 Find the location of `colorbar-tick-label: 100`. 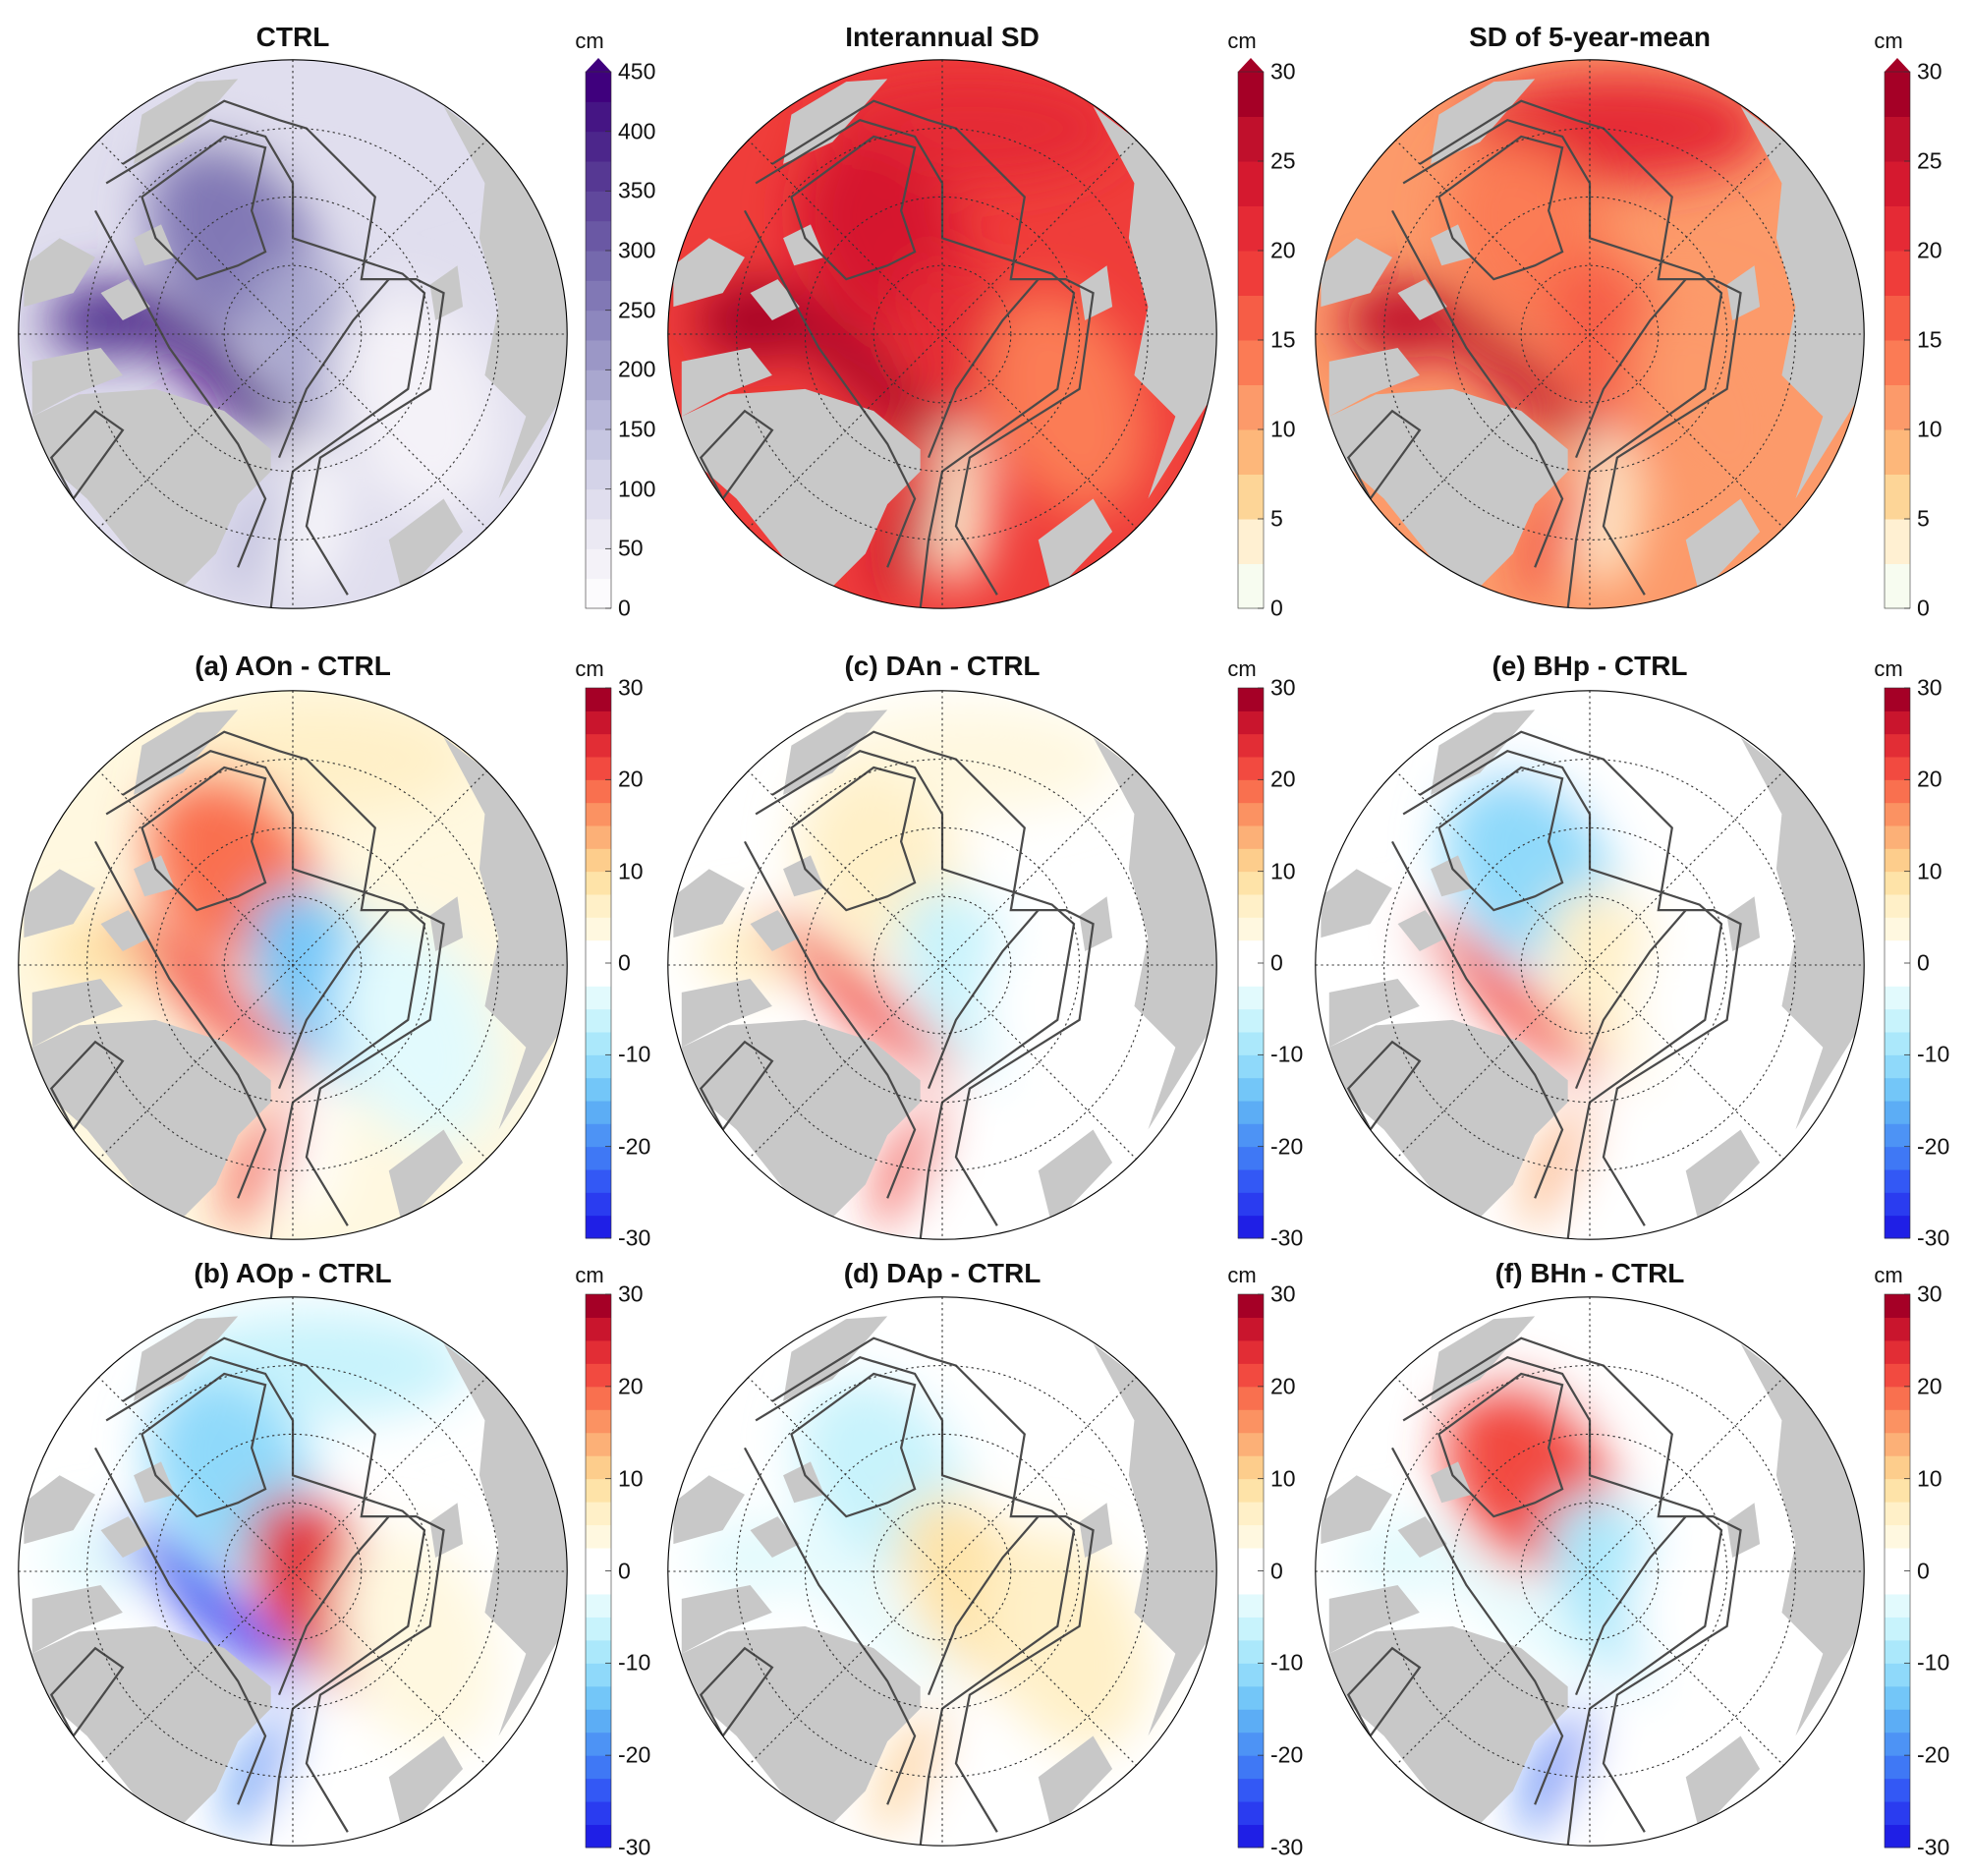

colorbar-tick-label: 100 is located at coordinates (637, 489).